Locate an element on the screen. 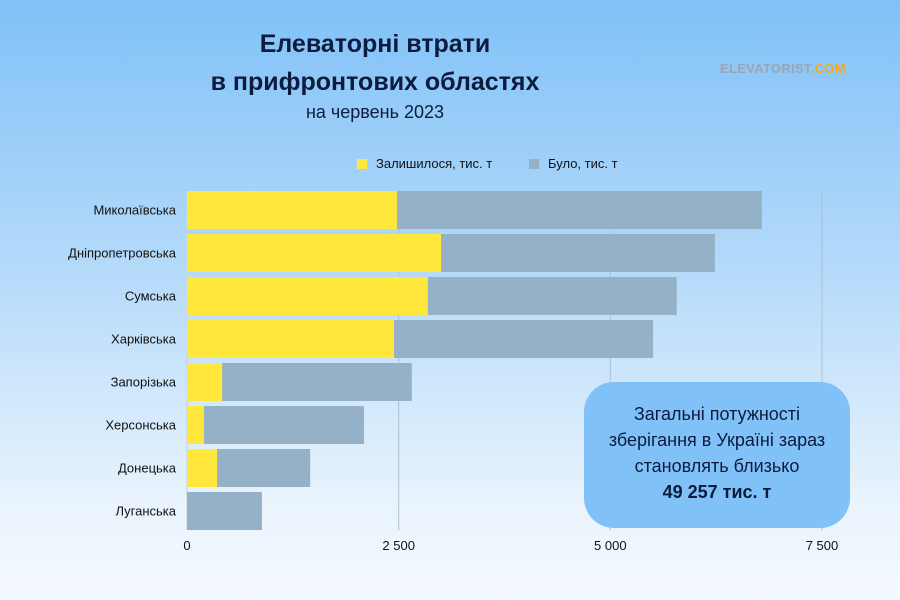  y-tick-label: Сумська is located at coordinates (151, 296).